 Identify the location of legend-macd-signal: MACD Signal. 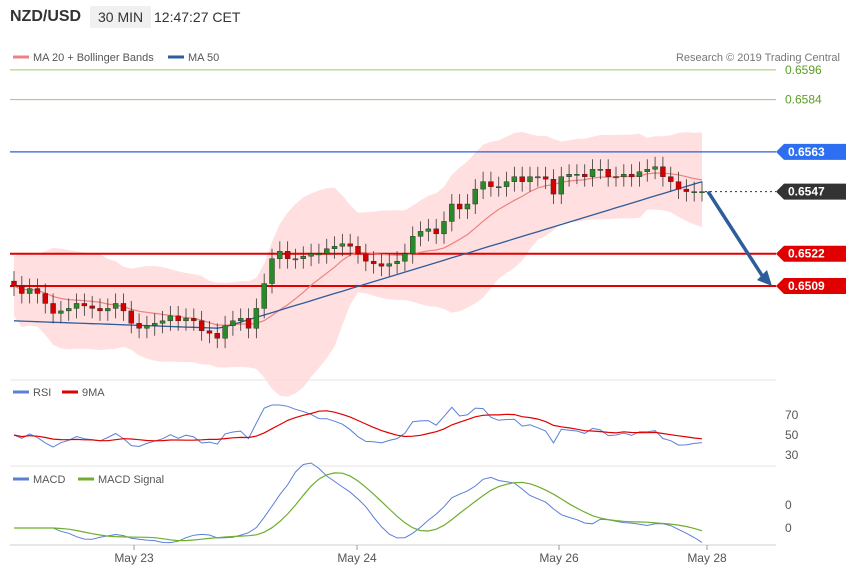
(131, 480).